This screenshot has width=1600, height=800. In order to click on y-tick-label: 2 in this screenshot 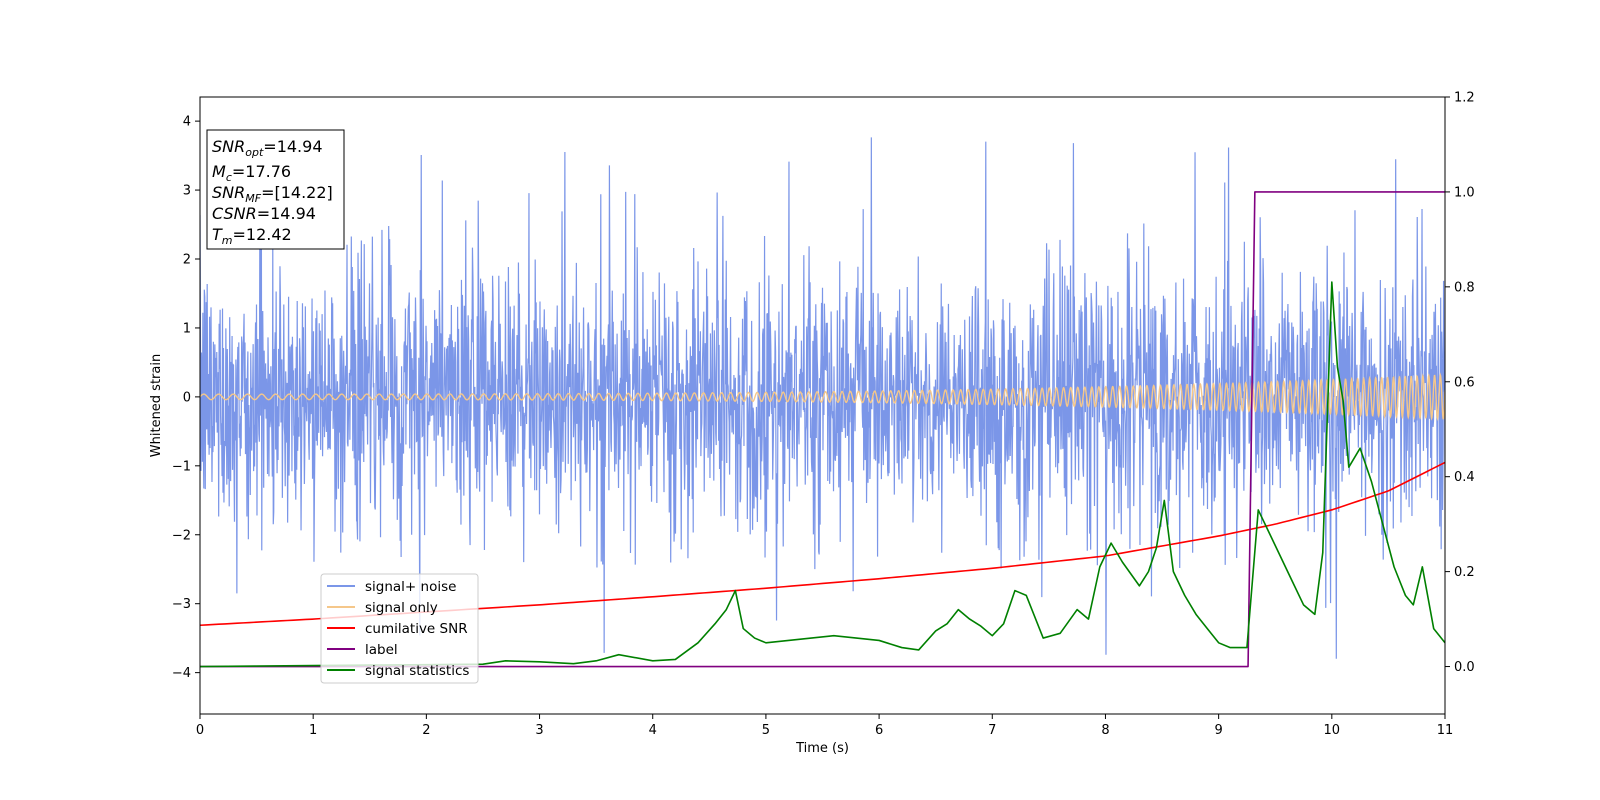, I will do `click(187, 260)`.